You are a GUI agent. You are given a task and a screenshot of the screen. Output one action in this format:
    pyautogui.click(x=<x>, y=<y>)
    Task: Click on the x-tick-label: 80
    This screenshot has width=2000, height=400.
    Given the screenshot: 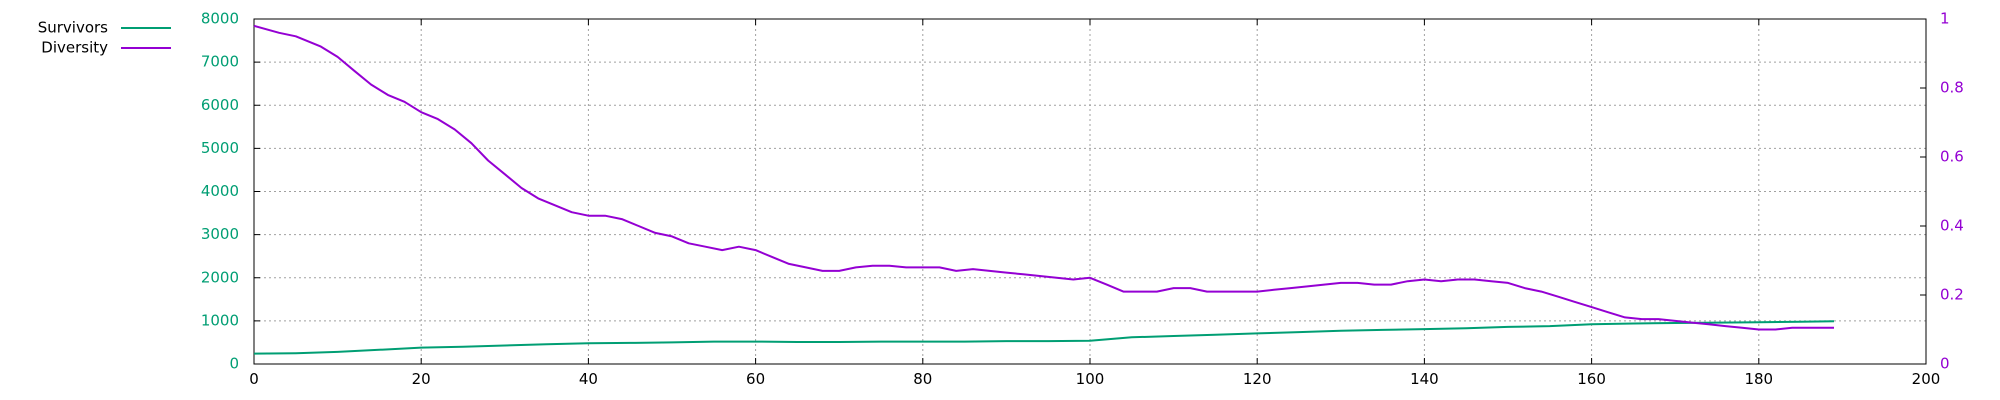 What is the action you would take?
    pyautogui.click(x=922, y=379)
    